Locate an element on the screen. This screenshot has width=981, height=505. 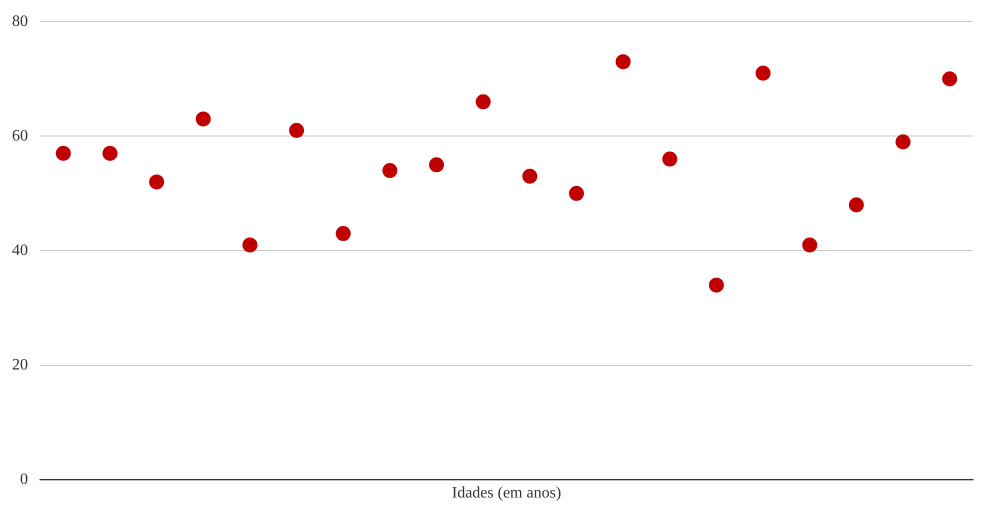
y-tick-label: 0 is located at coordinates (24, 479).